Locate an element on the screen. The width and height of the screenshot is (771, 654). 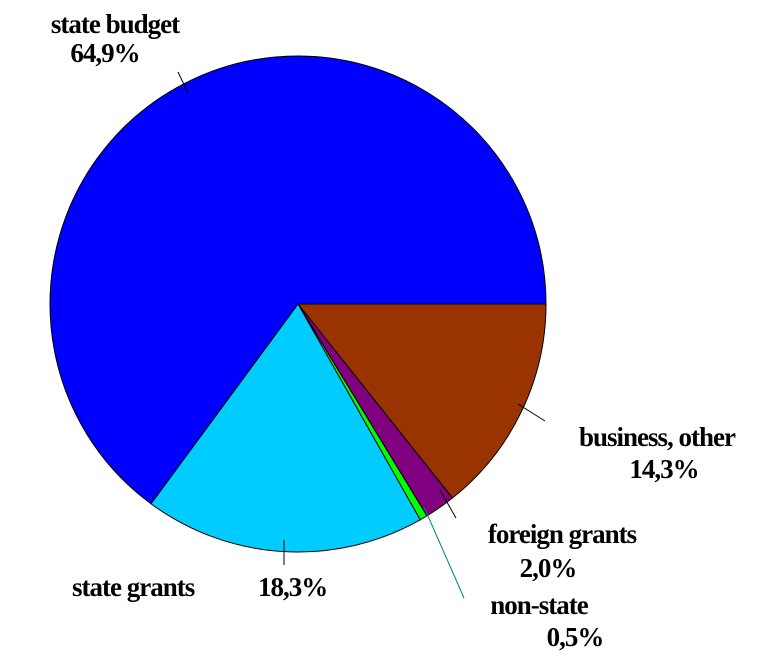
slice-value-label: 2,0% is located at coordinates (548, 568).